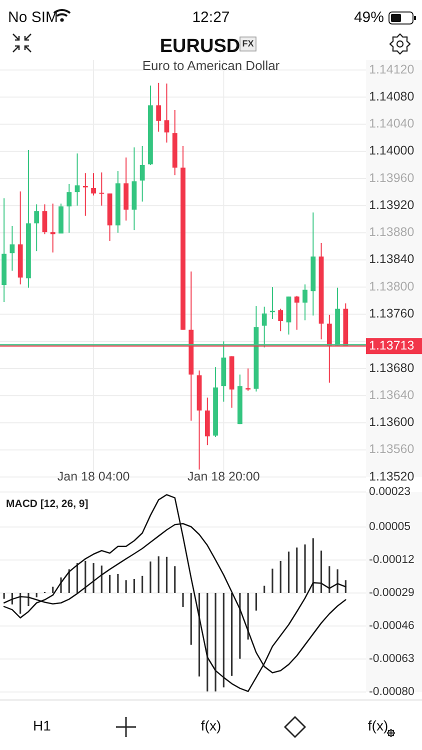  Describe the element at coordinates (391, 69) in the screenshot. I see `y-tick-label: 1.14120` at that location.